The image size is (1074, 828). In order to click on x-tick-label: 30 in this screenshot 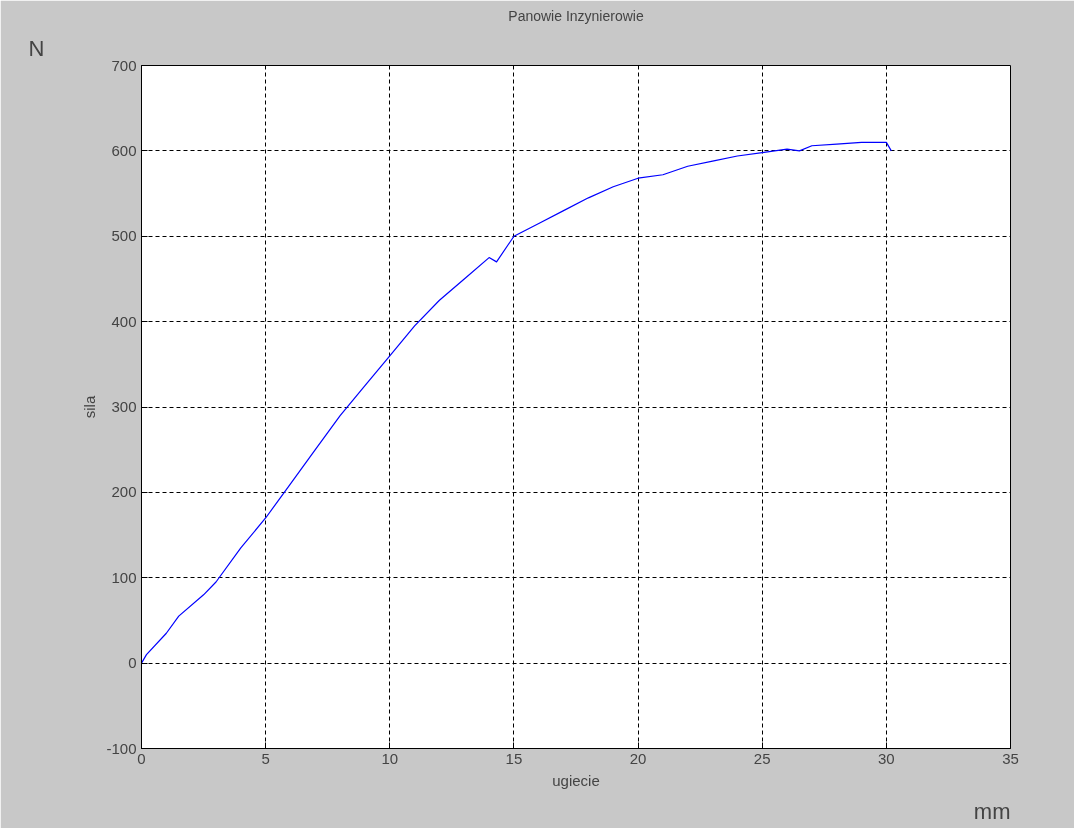, I will do `click(886, 758)`.